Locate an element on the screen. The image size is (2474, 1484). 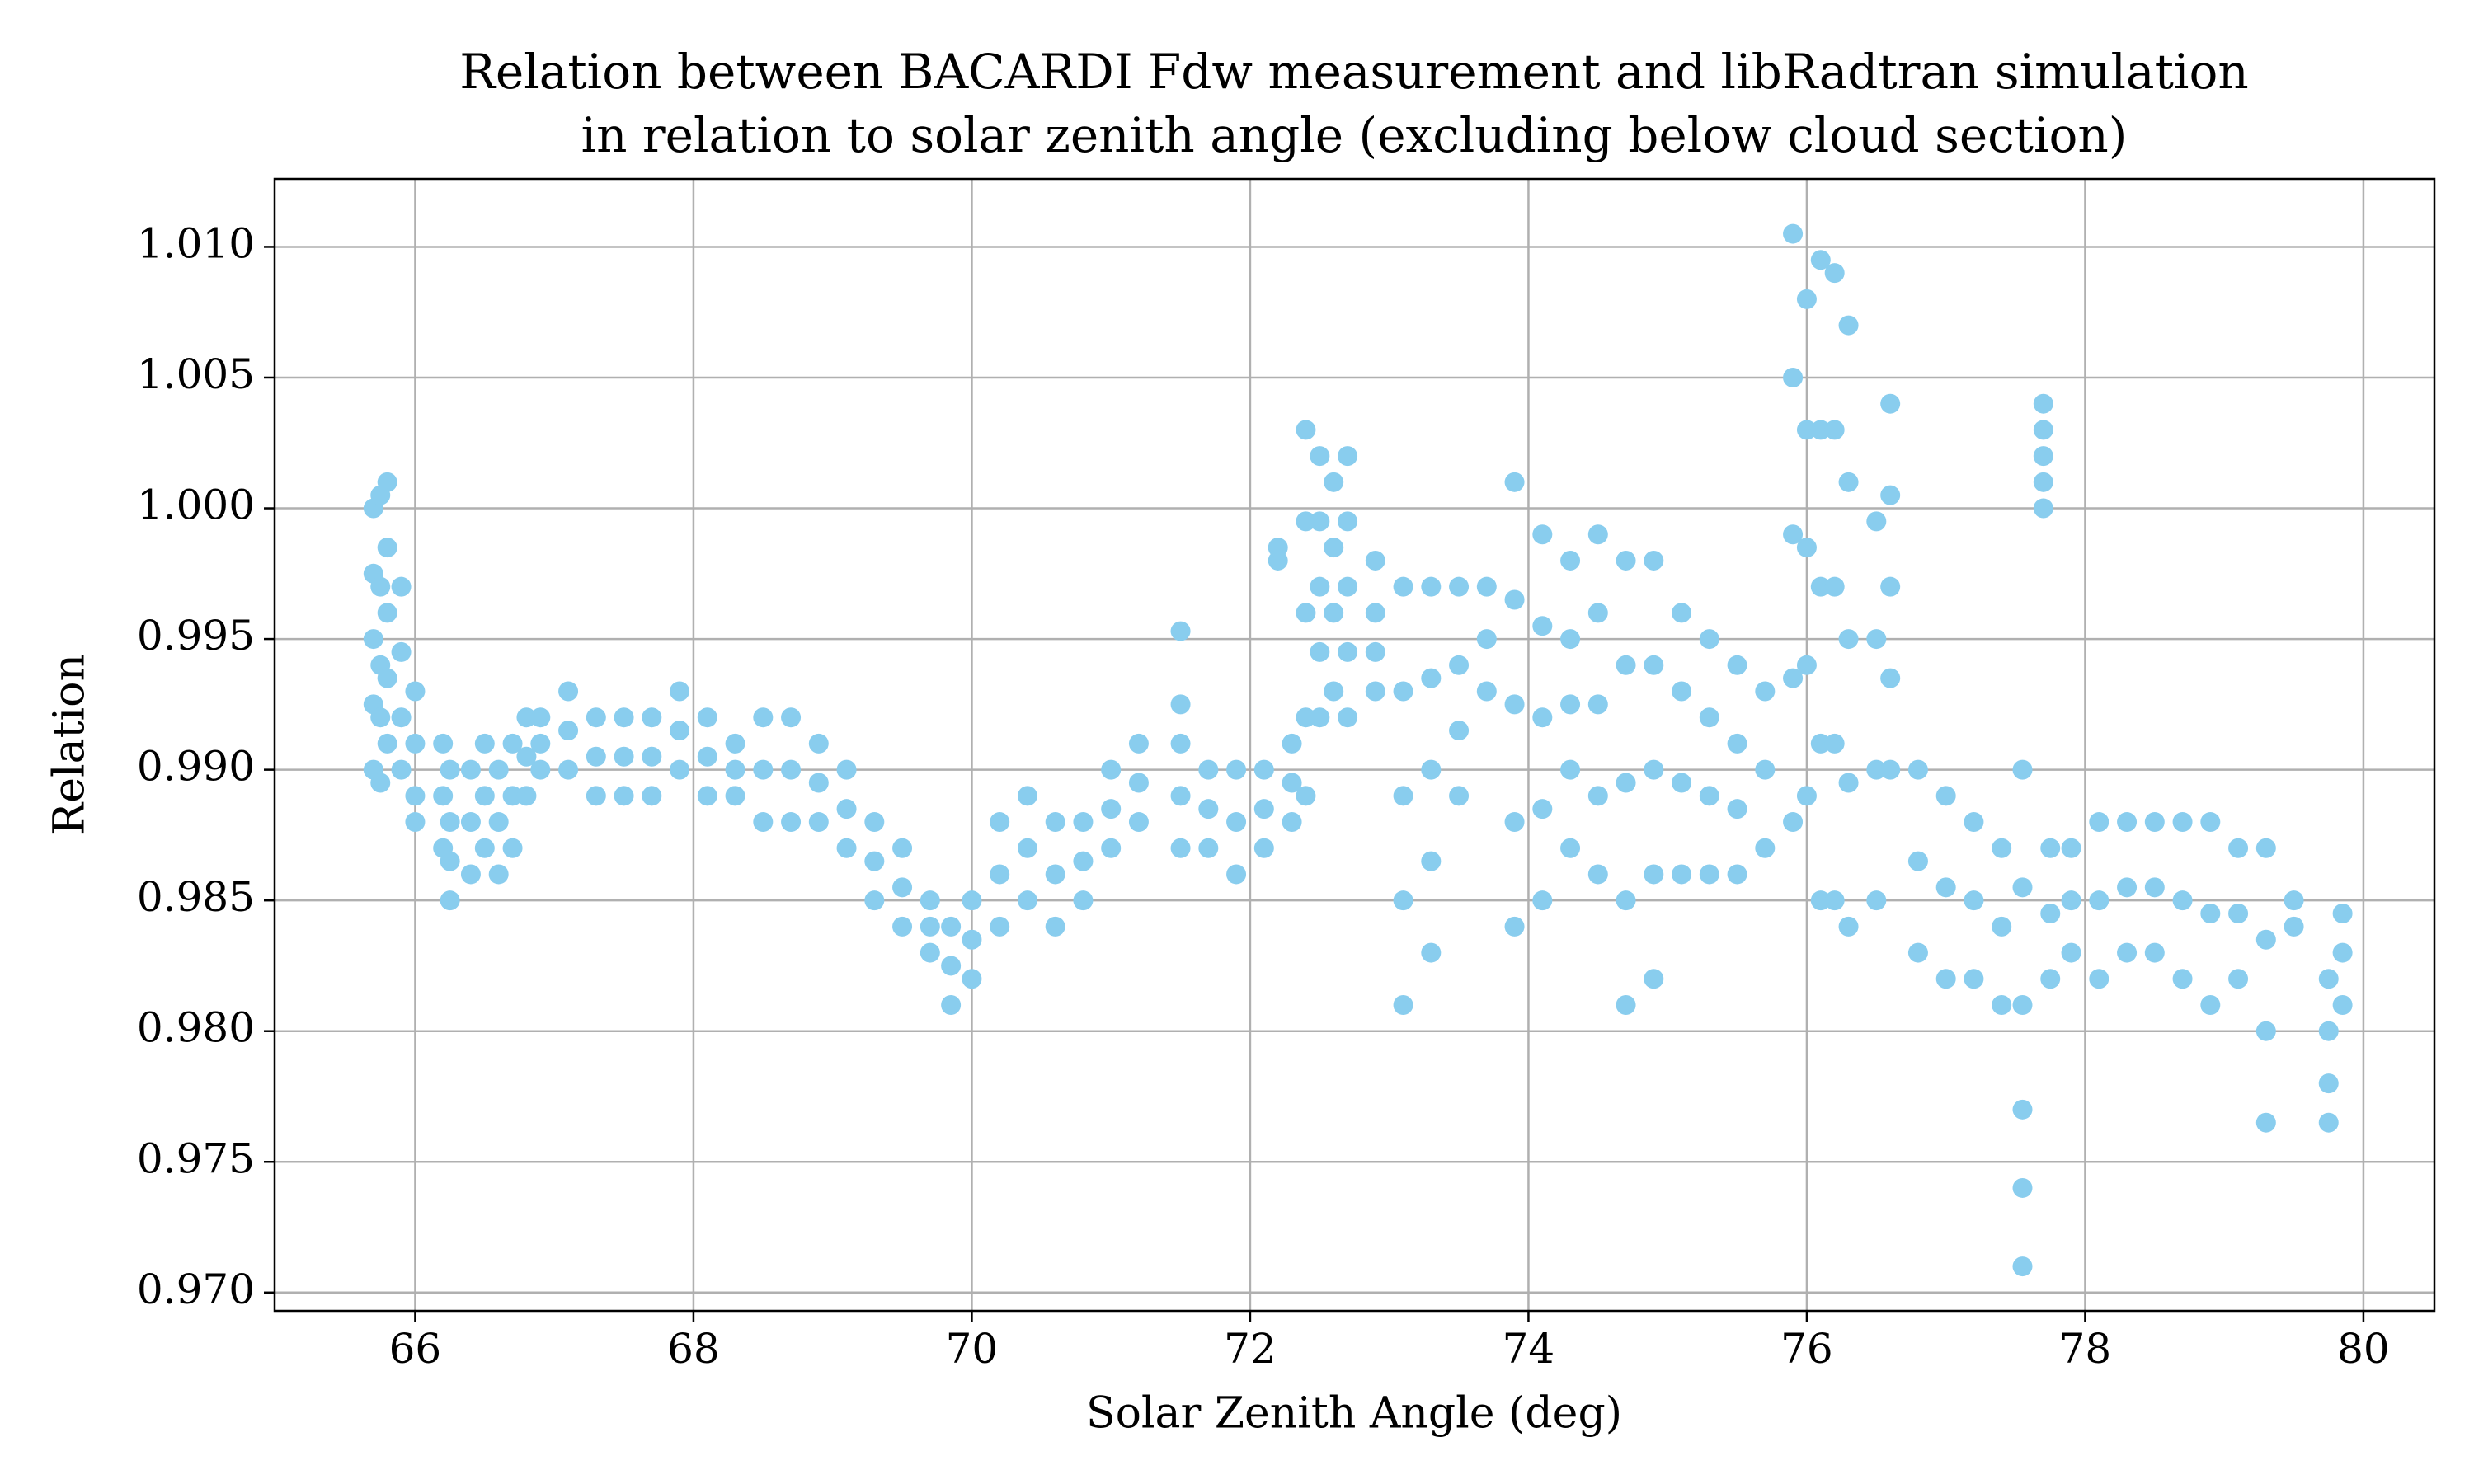
x-tick-label: 74 is located at coordinates (1529, 1349).